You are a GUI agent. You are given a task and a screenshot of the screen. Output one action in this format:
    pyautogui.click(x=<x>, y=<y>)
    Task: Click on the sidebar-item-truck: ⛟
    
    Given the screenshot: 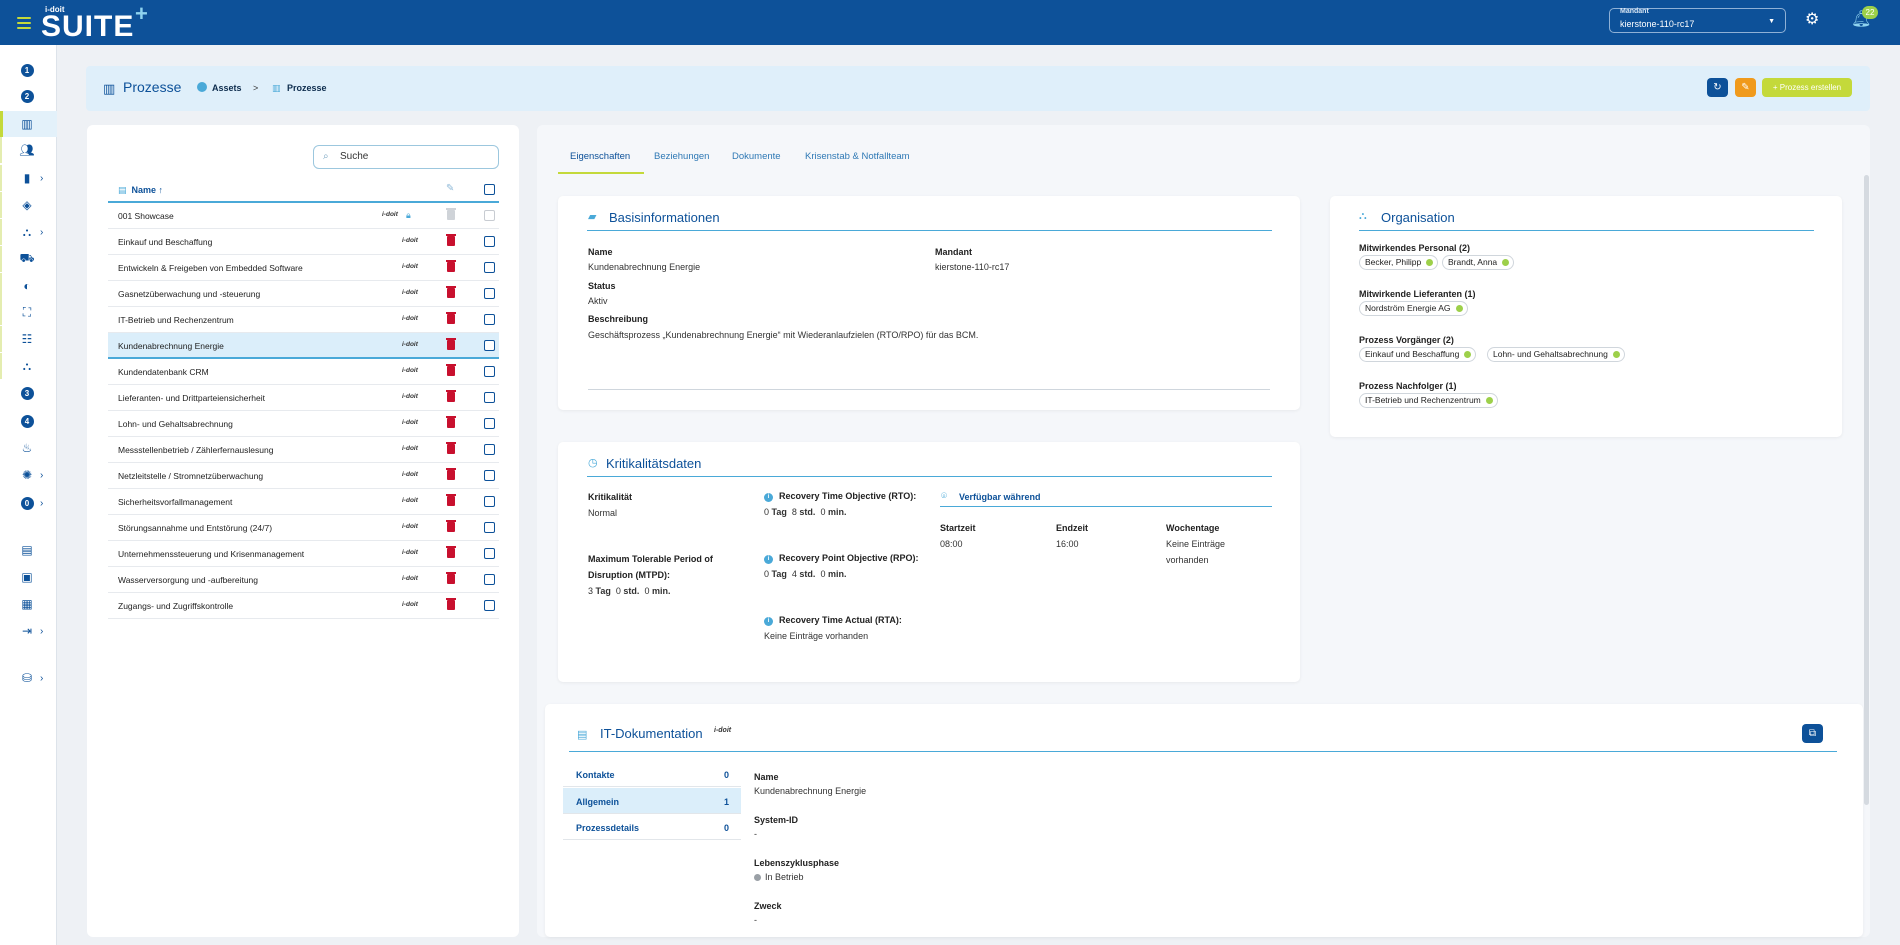 What is the action you would take?
    pyautogui.click(x=28, y=259)
    